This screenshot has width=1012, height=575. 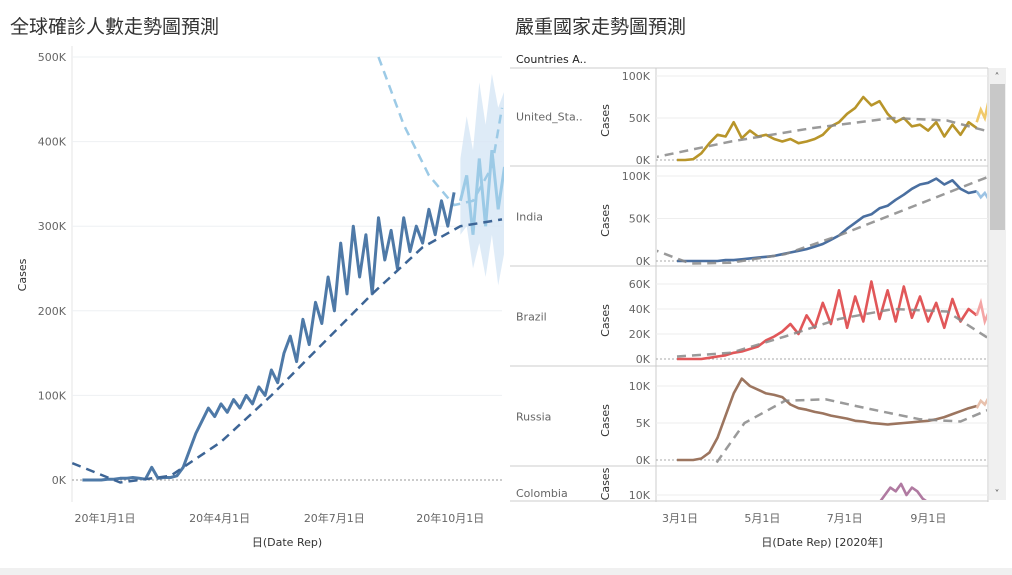 I want to click on country-label: Brazil, so click(x=531, y=317).